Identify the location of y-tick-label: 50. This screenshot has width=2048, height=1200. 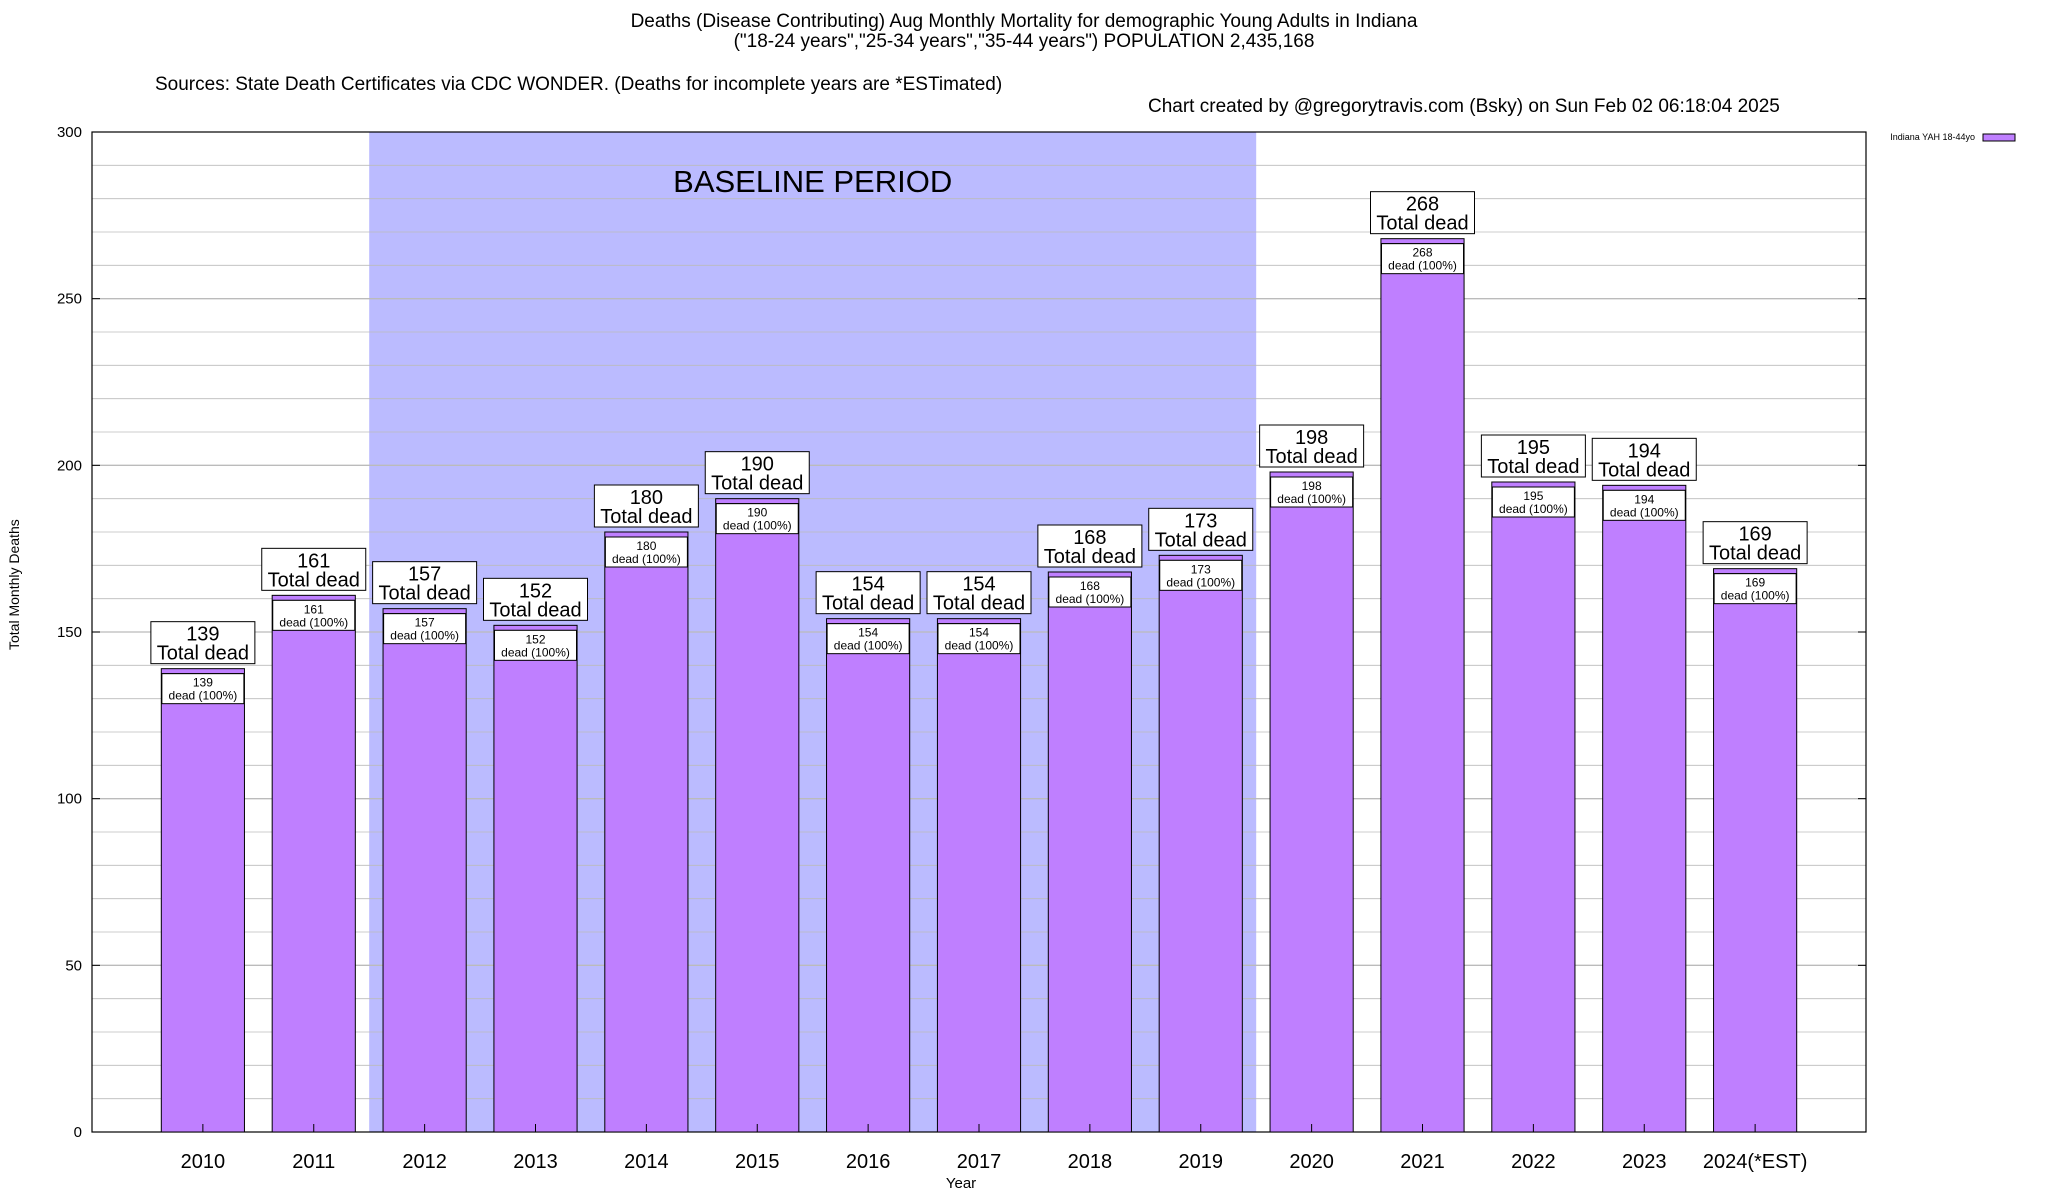
(73, 965).